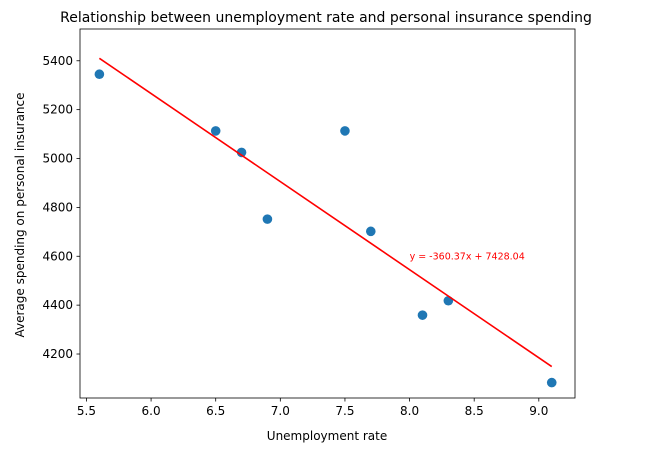 The height and width of the screenshot is (457, 653). What do you see at coordinates (327, 436) in the screenshot?
I see `x-axis-label: Unemployment rate` at bounding box center [327, 436].